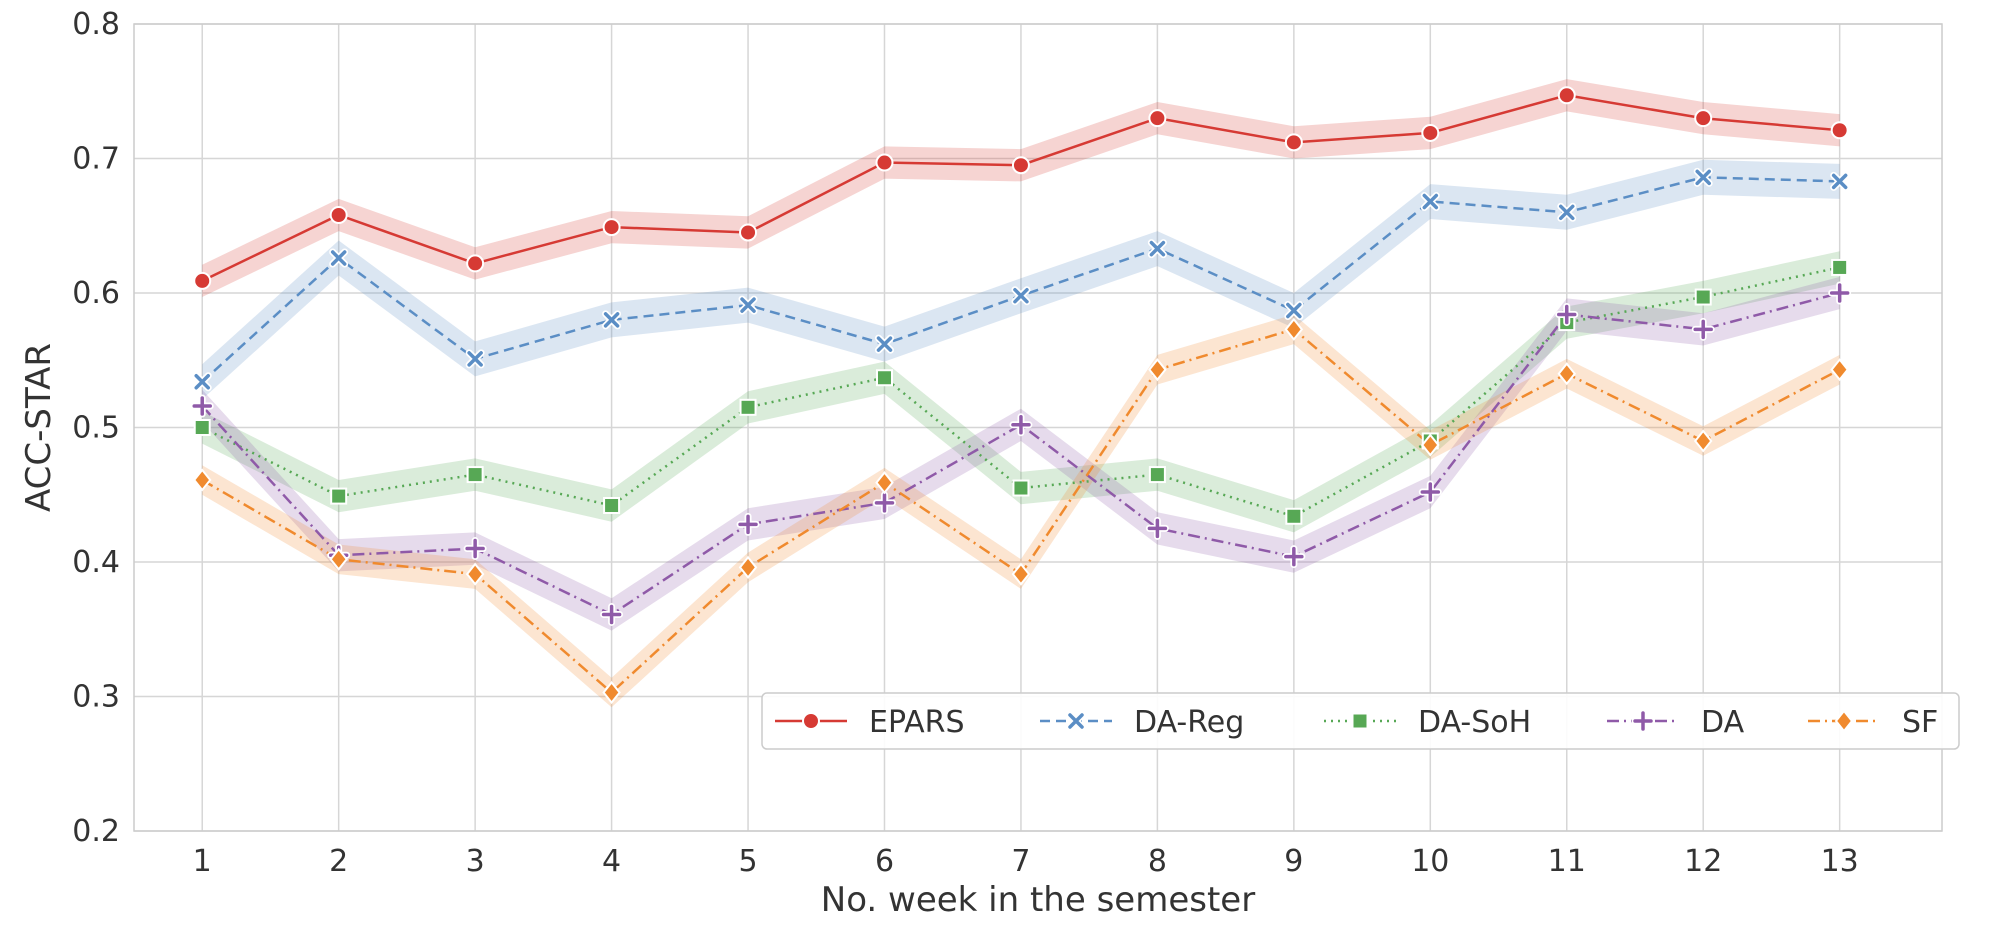 The width and height of the screenshot is (1994, 932). Describe the element at coordinates (917, 722) in the screenshot. I see `legend-label: EPARS` at that location.